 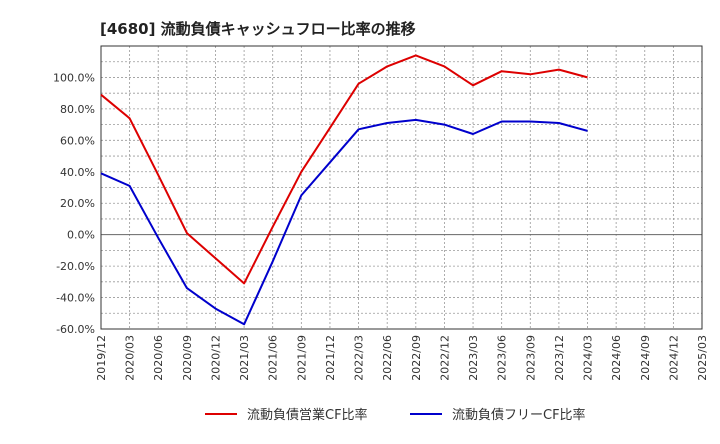 I want to click on x-tick-label: 2023/06, so click(x=502, y=358).